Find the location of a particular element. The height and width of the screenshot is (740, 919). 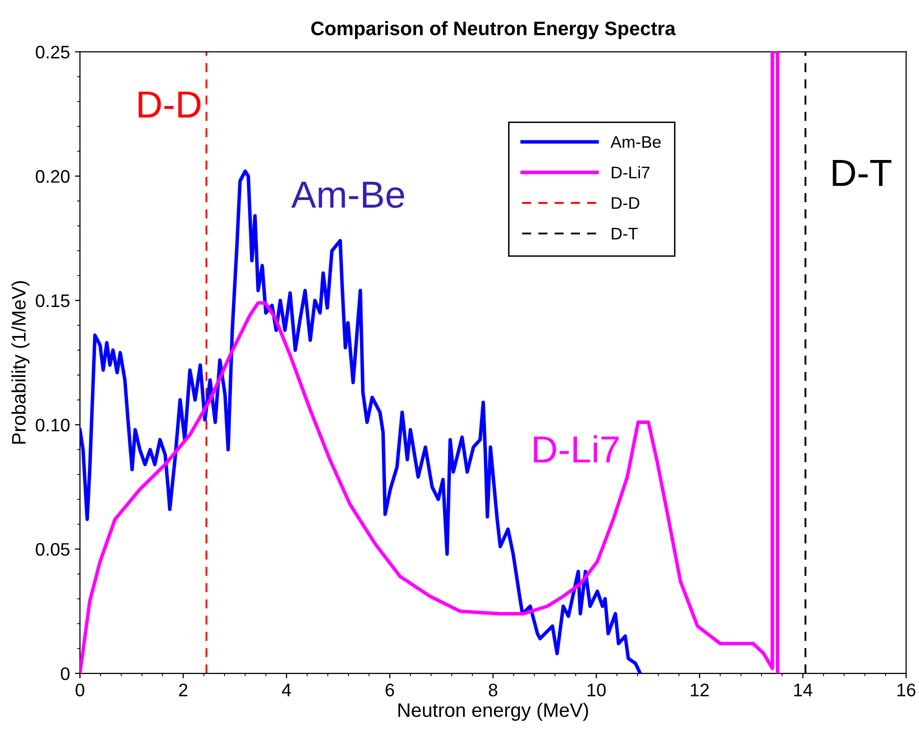

chart-title: Comparison of Neutron Energy Spectra is located at coordinates (493, 30).